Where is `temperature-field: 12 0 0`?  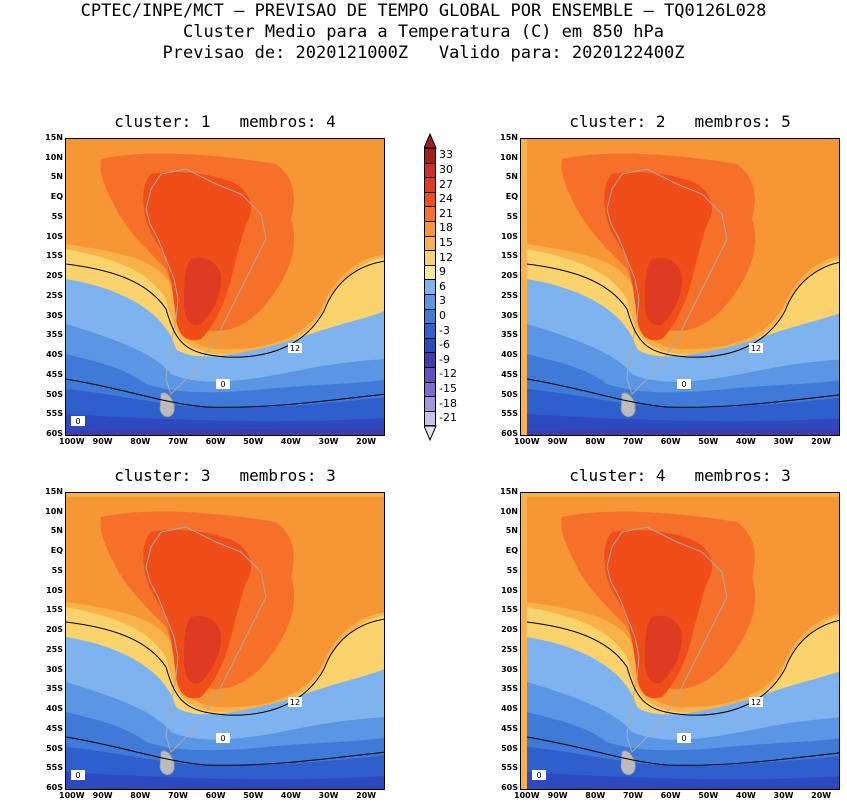 temperature-field: 12 0 0 is located at coordinates (680, 641).